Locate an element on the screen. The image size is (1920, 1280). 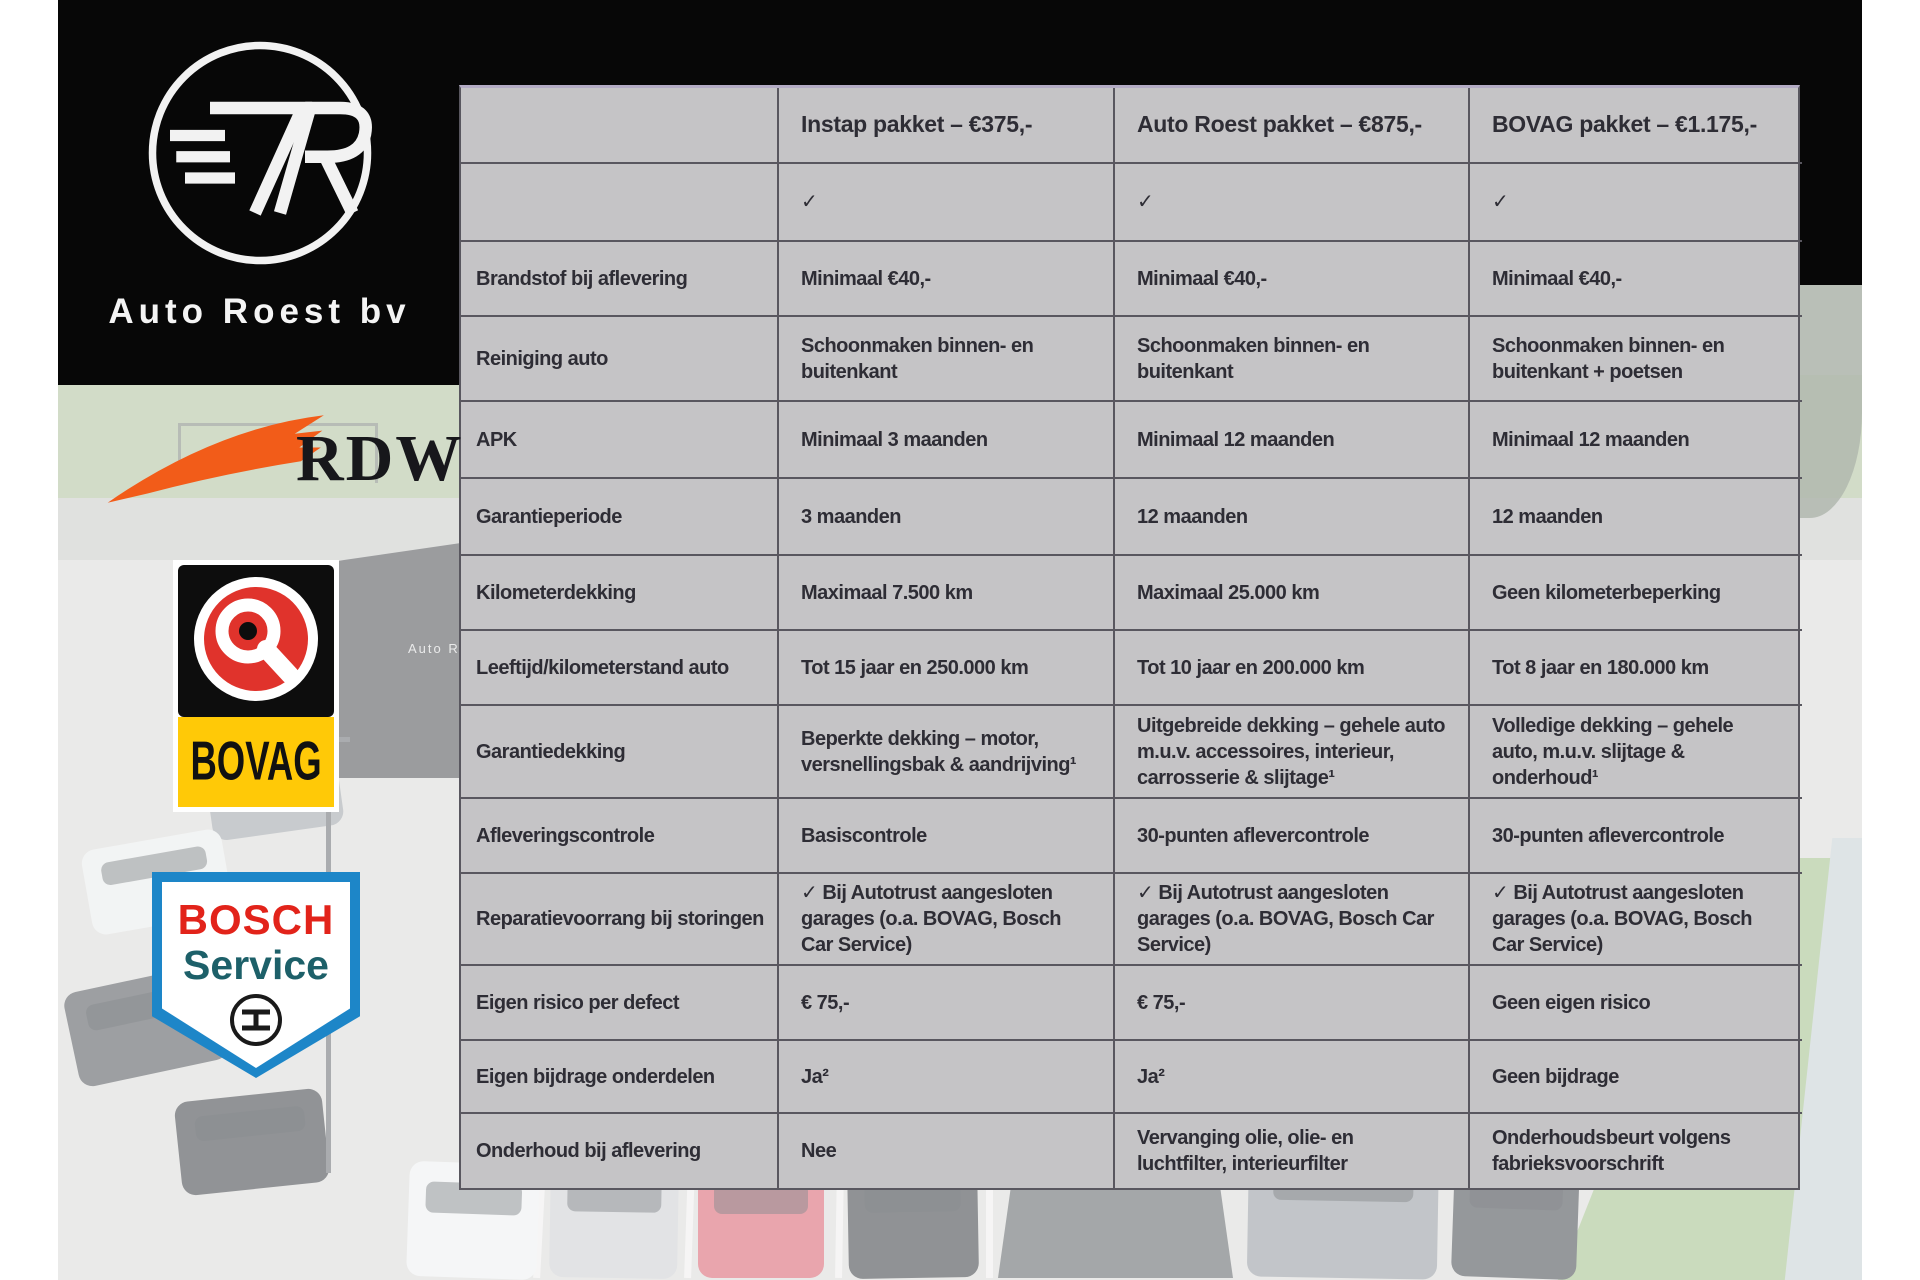
row-label: Afleveringscontrole is located at coordinates (620, 836).